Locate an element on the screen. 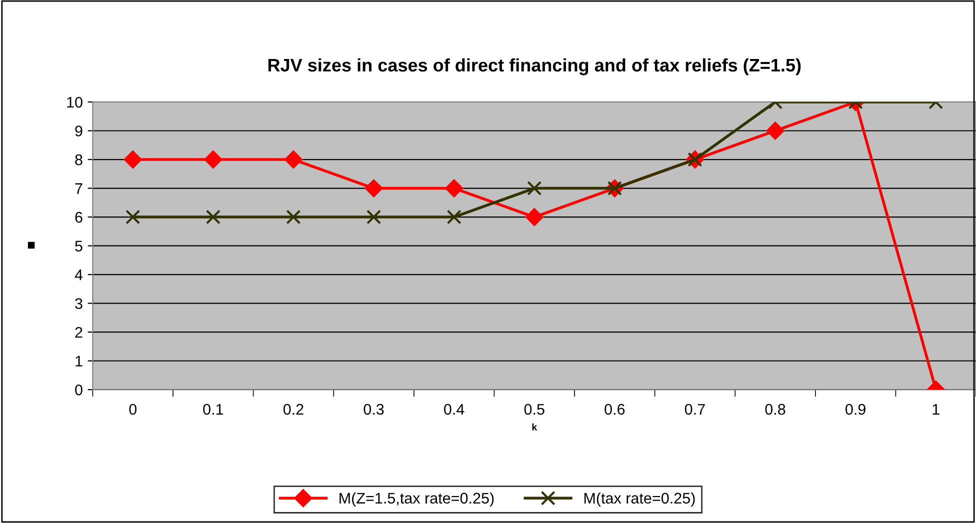  y-tick-label: 5 is located at coordinates (78, 246).